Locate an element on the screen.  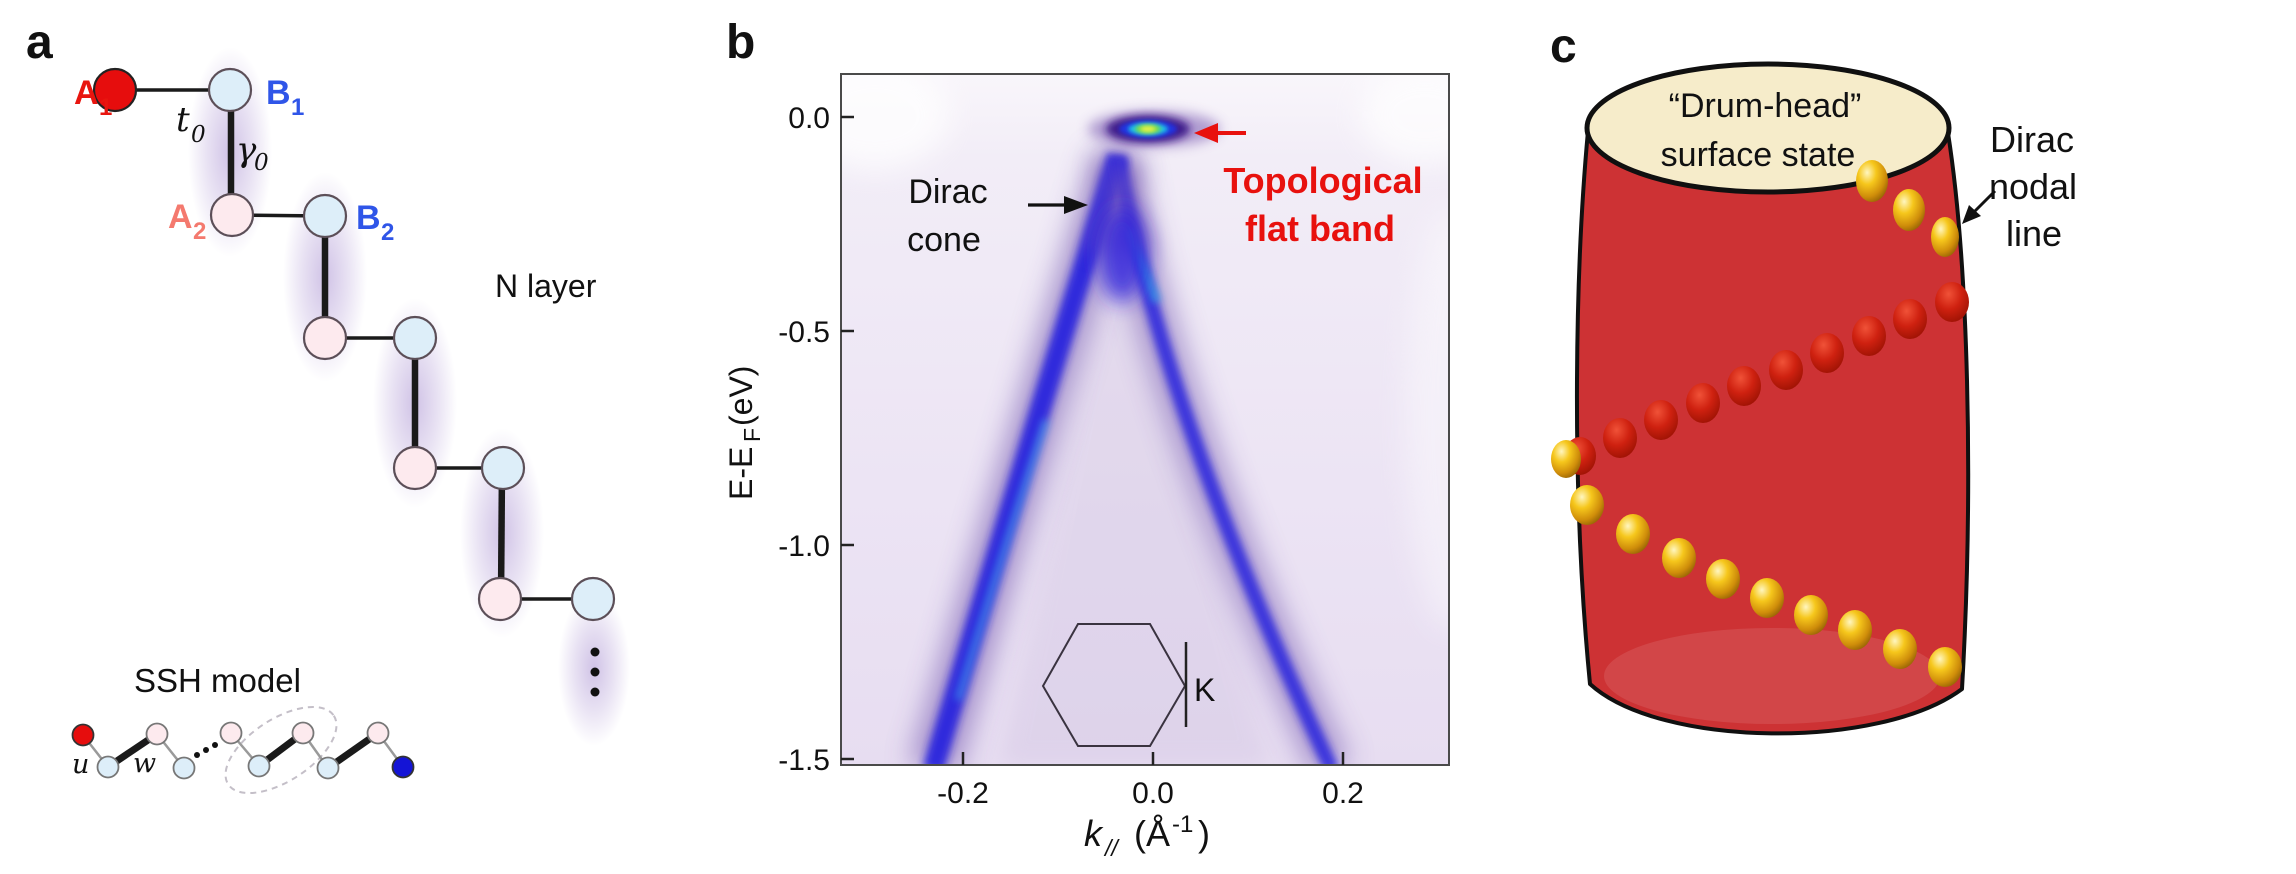
site-a1-label: A is located at coordinates (86, 93).